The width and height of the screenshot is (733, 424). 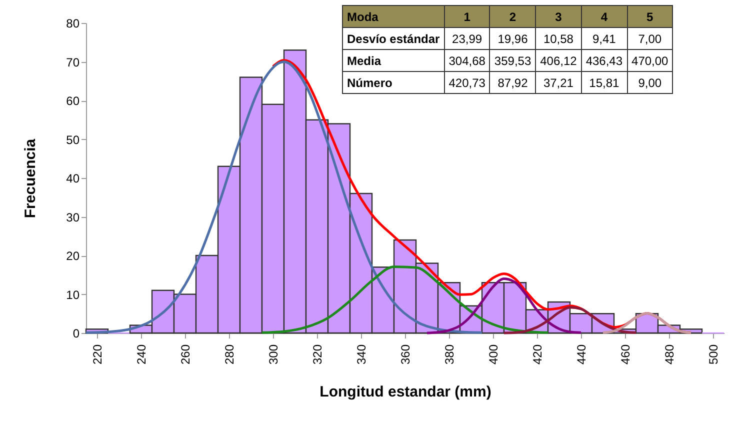 I want to click on text: 3, so click(x=558, y=17).